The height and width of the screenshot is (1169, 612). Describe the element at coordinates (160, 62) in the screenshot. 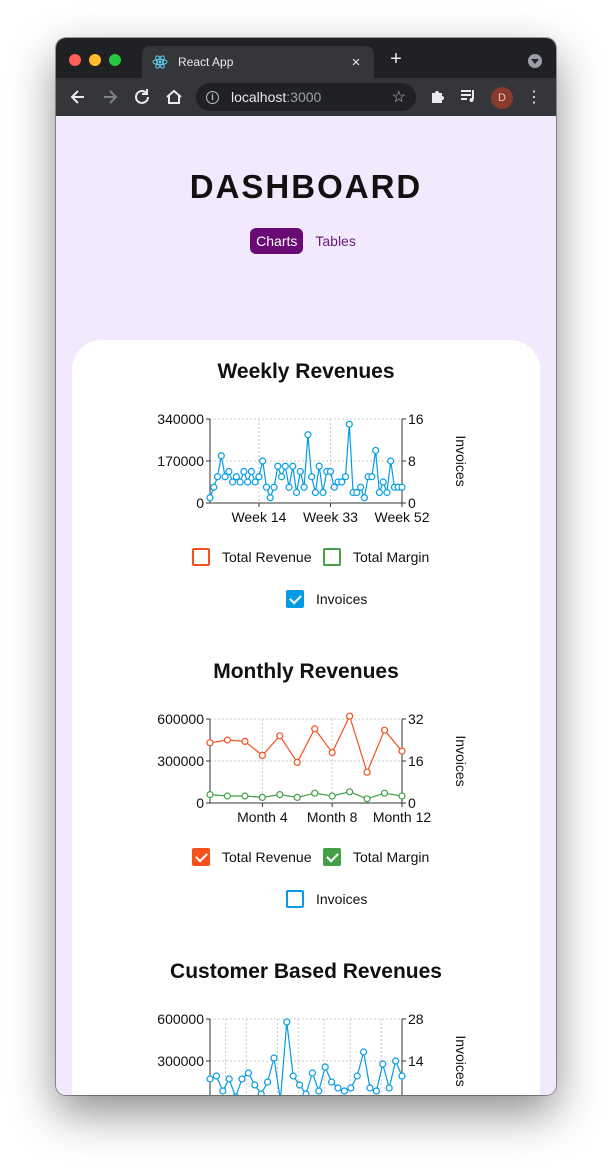

I see `react-logo-icon` at that location.